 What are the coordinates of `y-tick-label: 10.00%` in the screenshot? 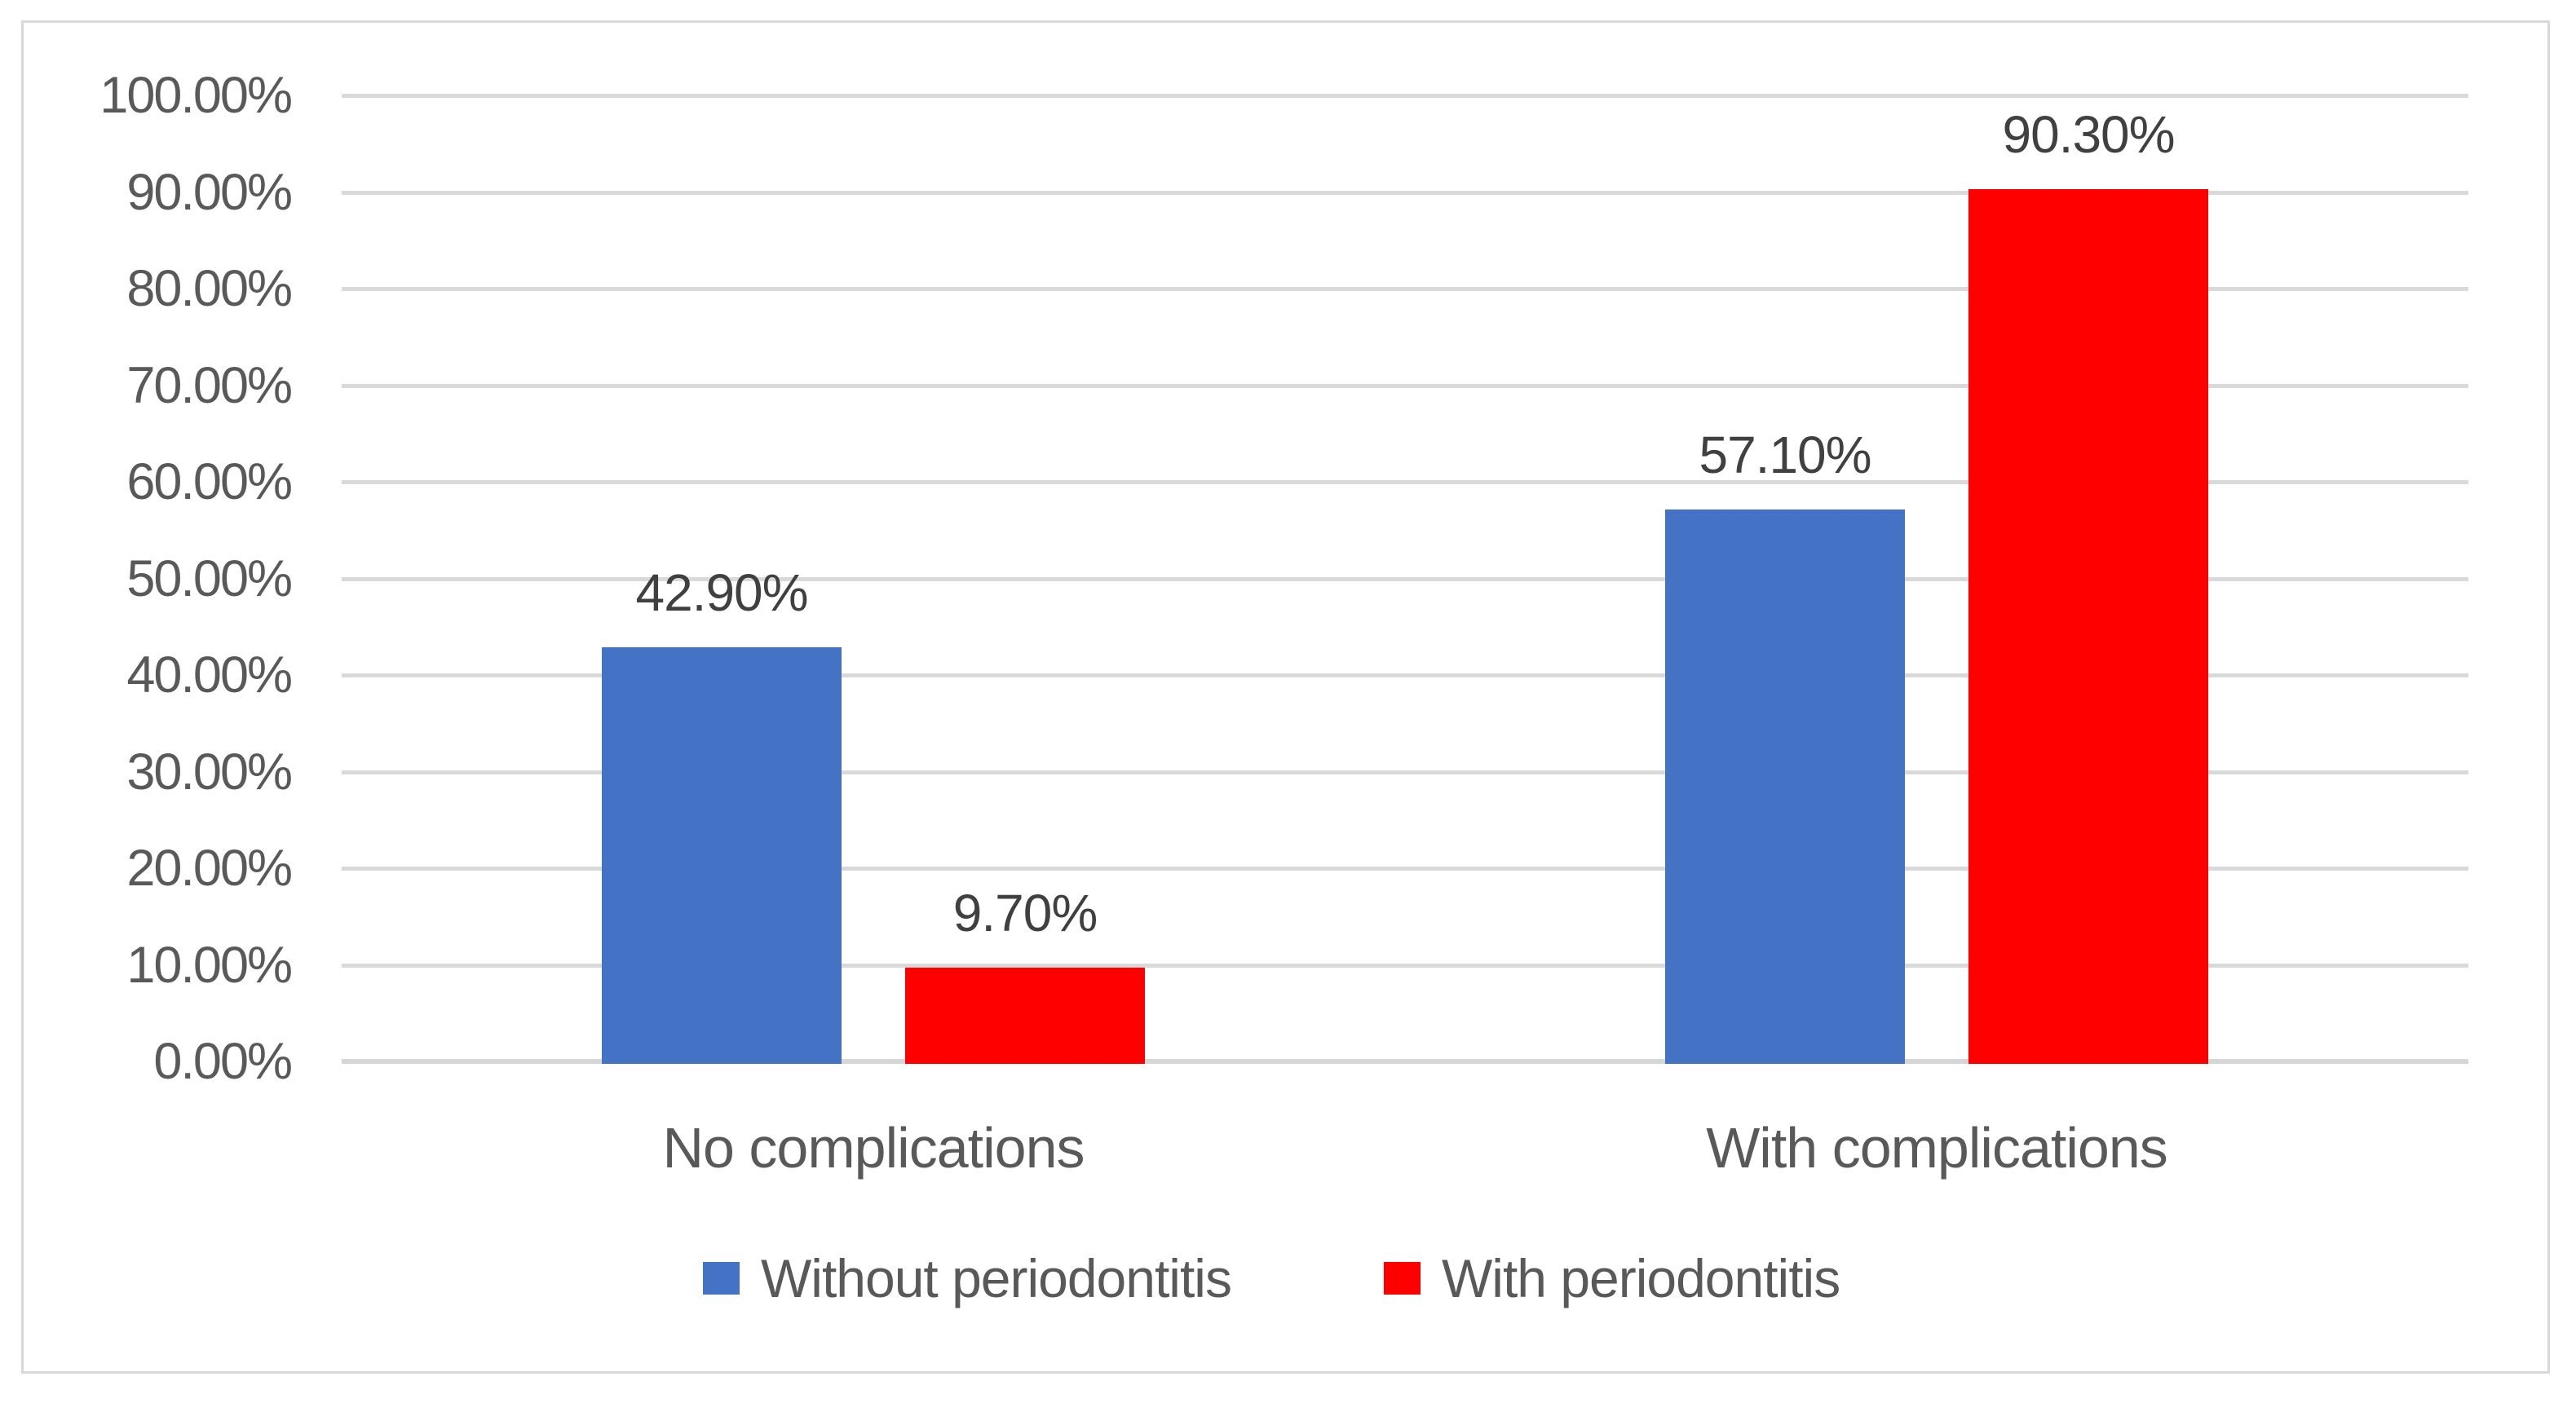 It's located at (209, 966).